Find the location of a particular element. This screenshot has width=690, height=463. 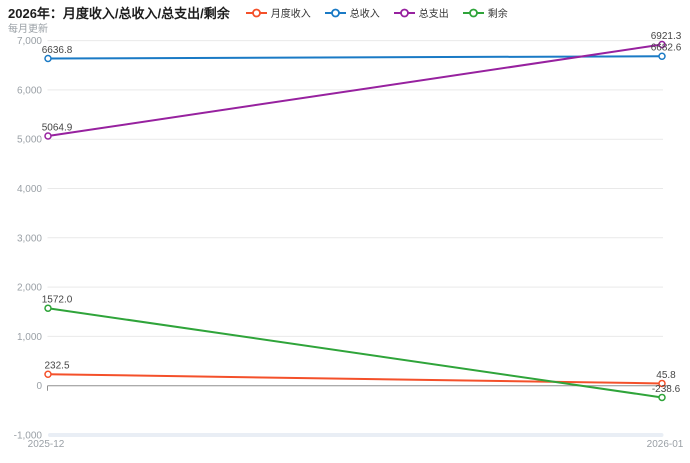

data-zoom-slider is located at coordinates (356, 435).